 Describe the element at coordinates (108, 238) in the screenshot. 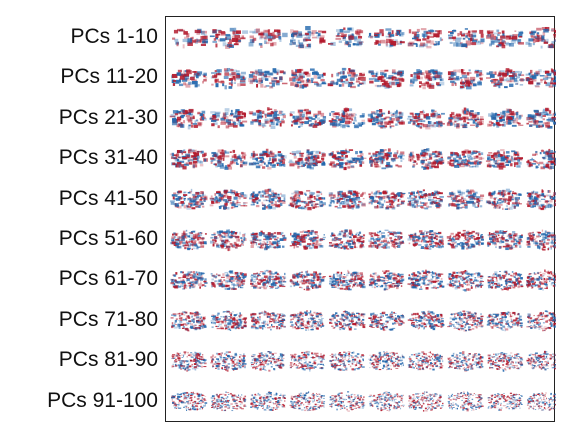

I see `row-label: PCs 51-60` at that location.